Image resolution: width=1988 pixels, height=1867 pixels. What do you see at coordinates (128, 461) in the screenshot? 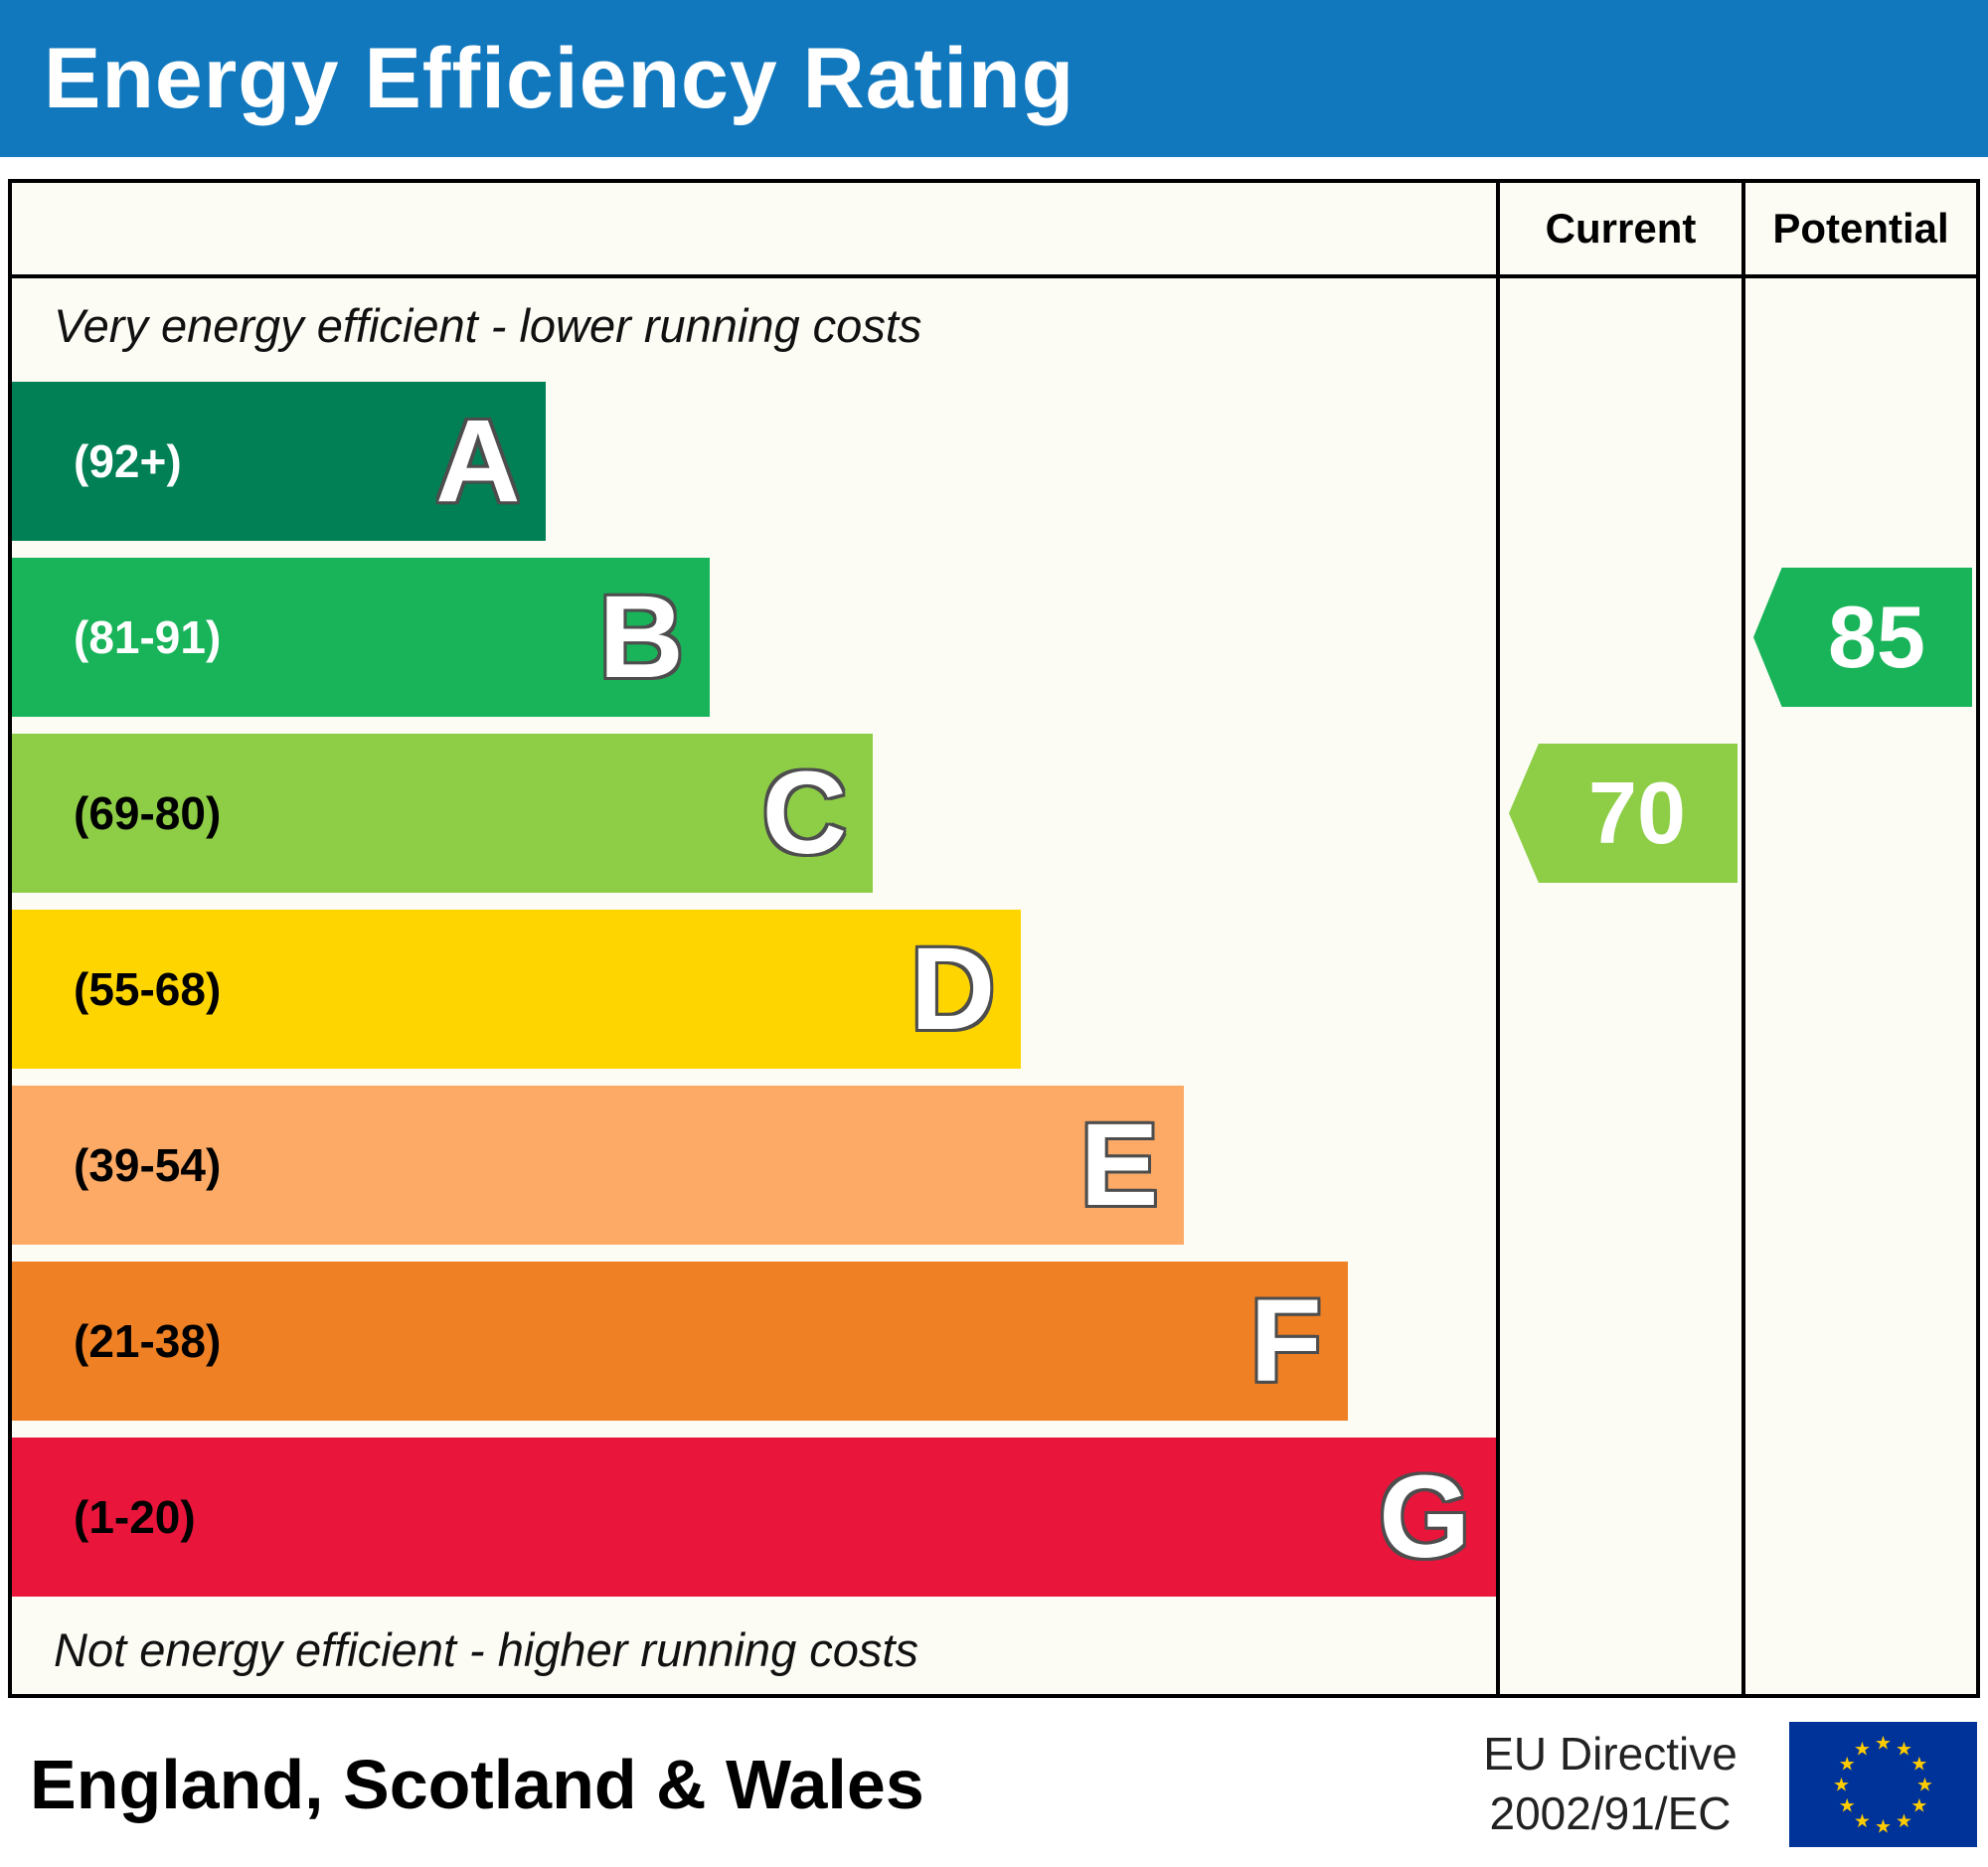
I see `band-range-label: (92+)` at bounding box center [128, 461].